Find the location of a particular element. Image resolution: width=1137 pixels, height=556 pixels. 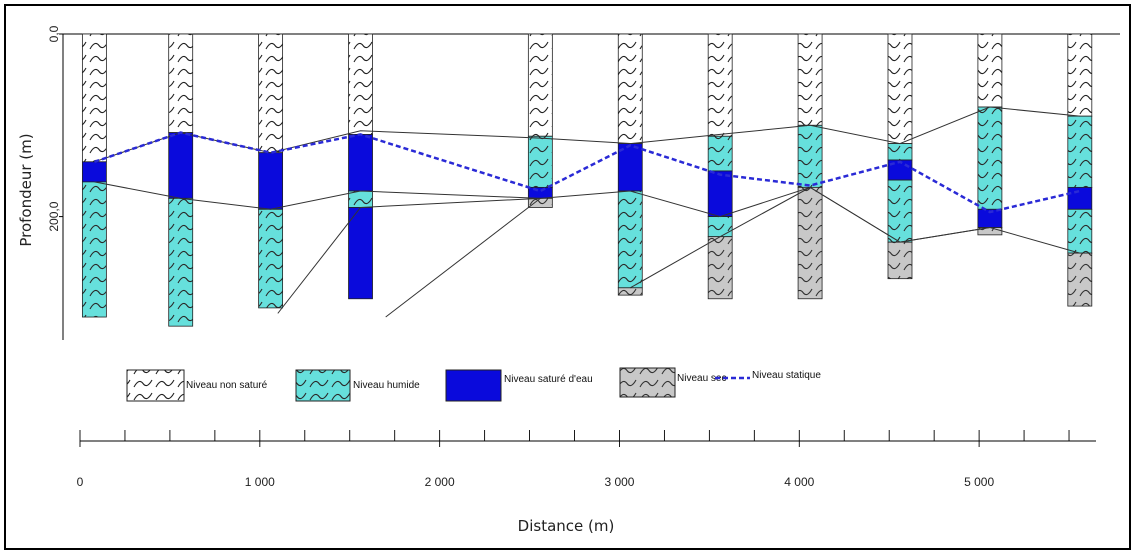

legend-label-humide: Niveau humide is located at coordinates (386, 385).